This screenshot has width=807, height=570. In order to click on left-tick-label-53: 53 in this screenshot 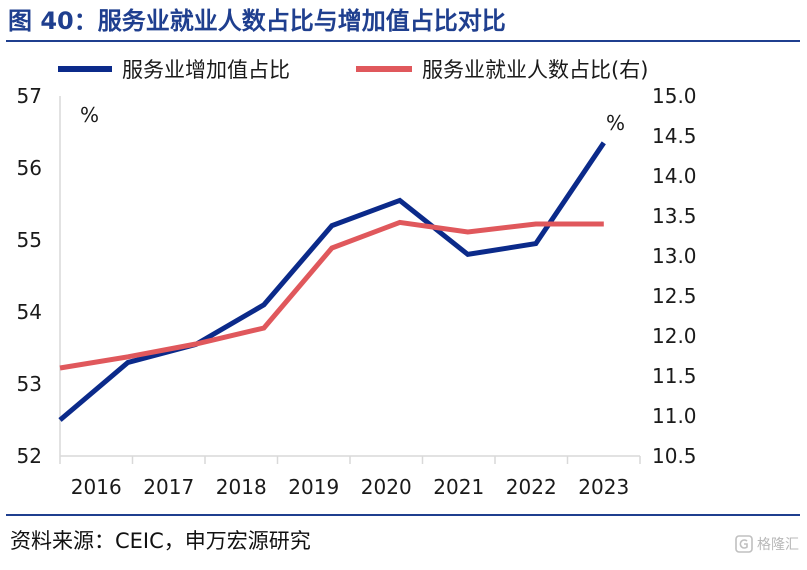, I will do `click(29, 384)`.